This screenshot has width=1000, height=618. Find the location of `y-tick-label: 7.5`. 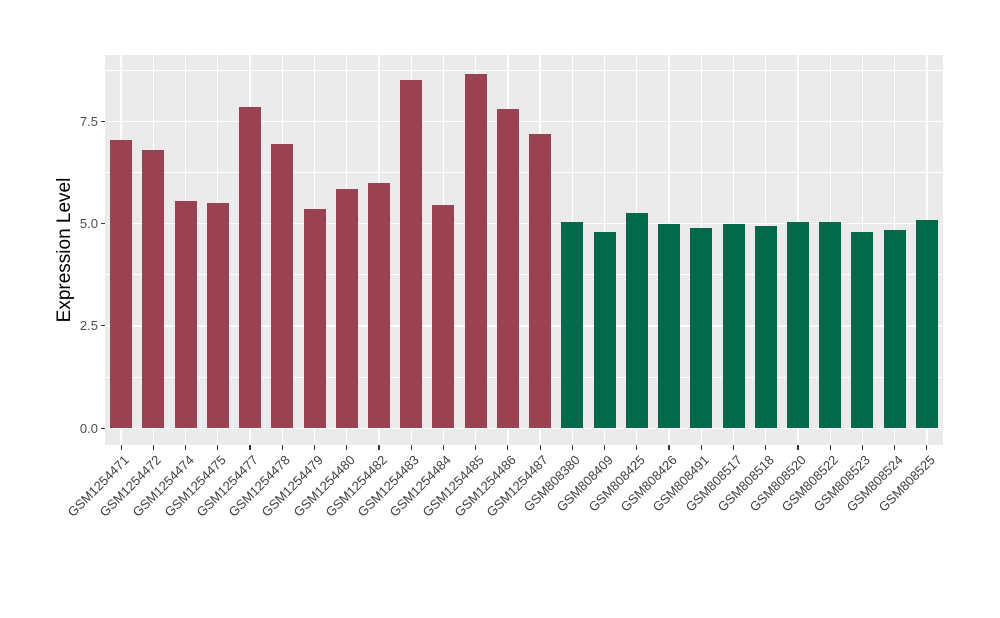

y-tick-label: 7.5 is located at coordinates (88, 121).